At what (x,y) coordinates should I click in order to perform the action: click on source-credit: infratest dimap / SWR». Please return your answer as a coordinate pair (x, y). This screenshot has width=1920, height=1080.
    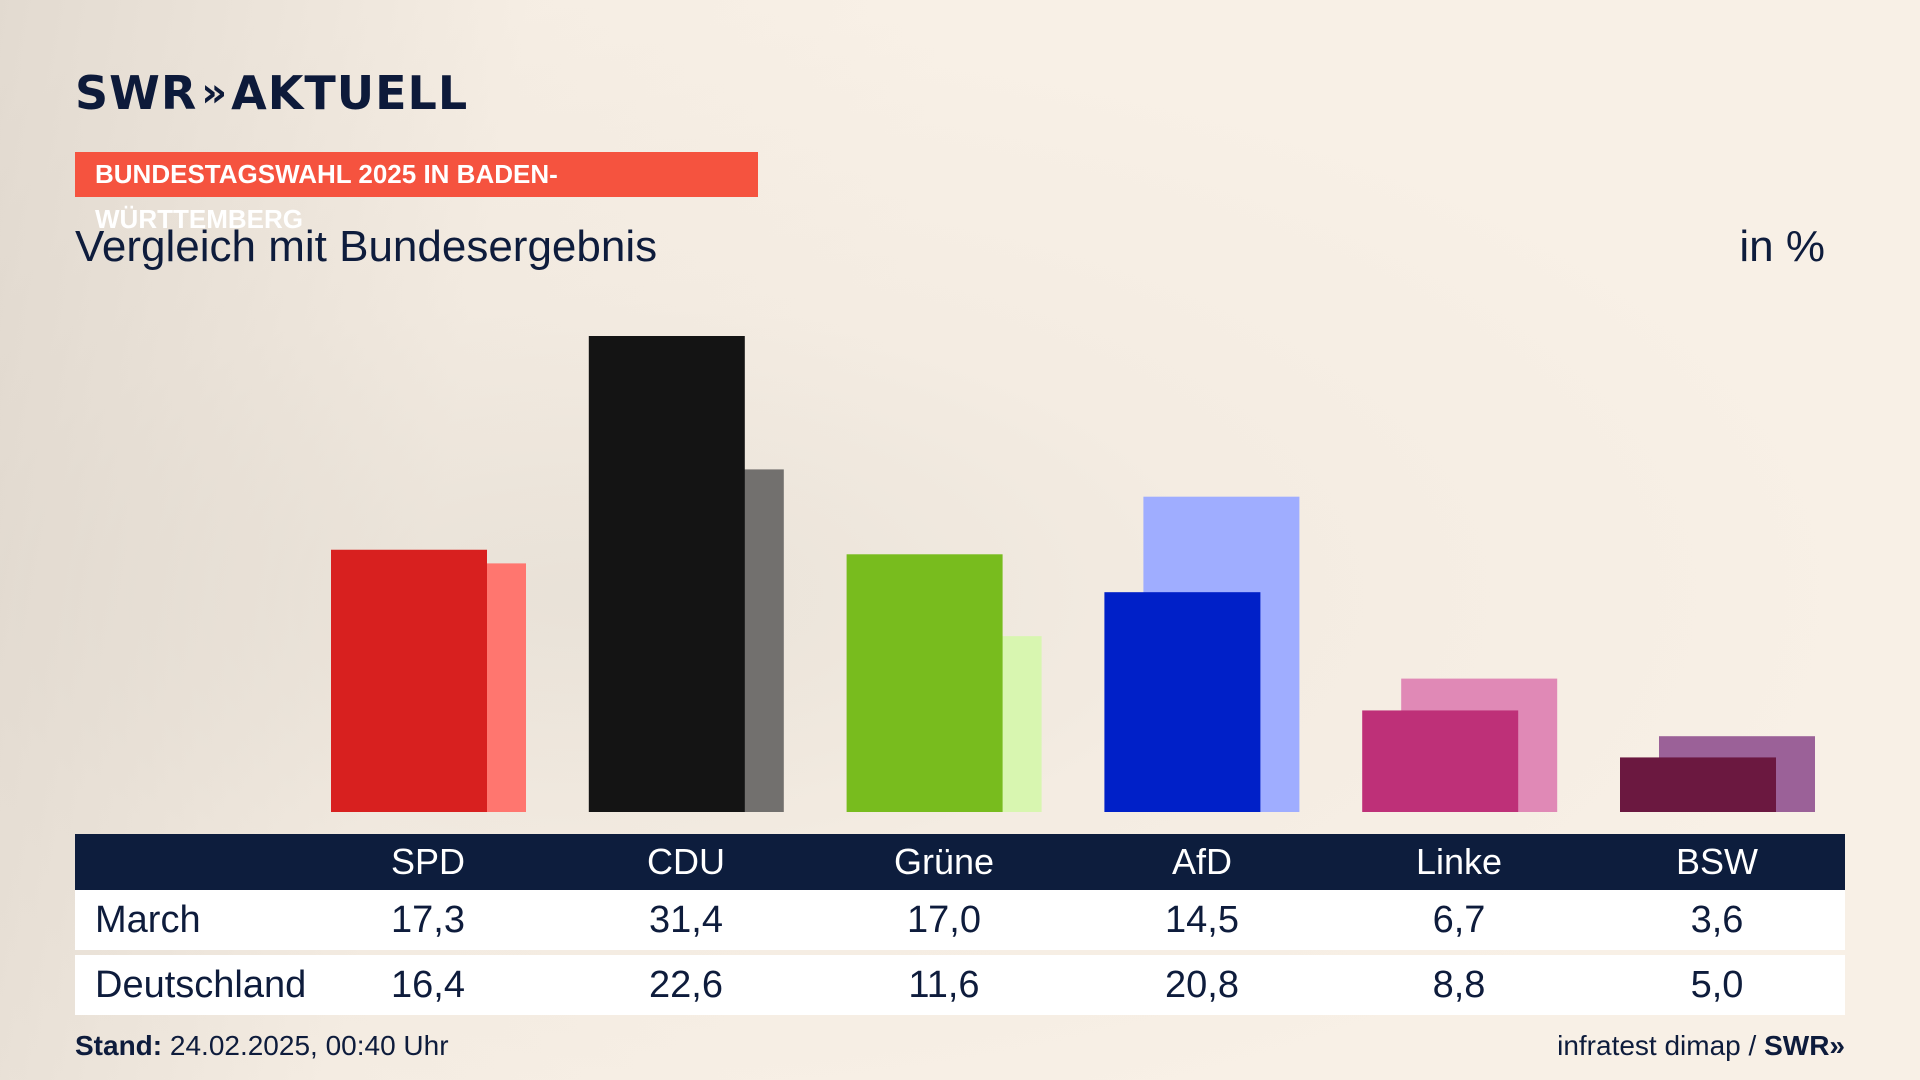
    Looking at the image, I should click on (1701, 1046).